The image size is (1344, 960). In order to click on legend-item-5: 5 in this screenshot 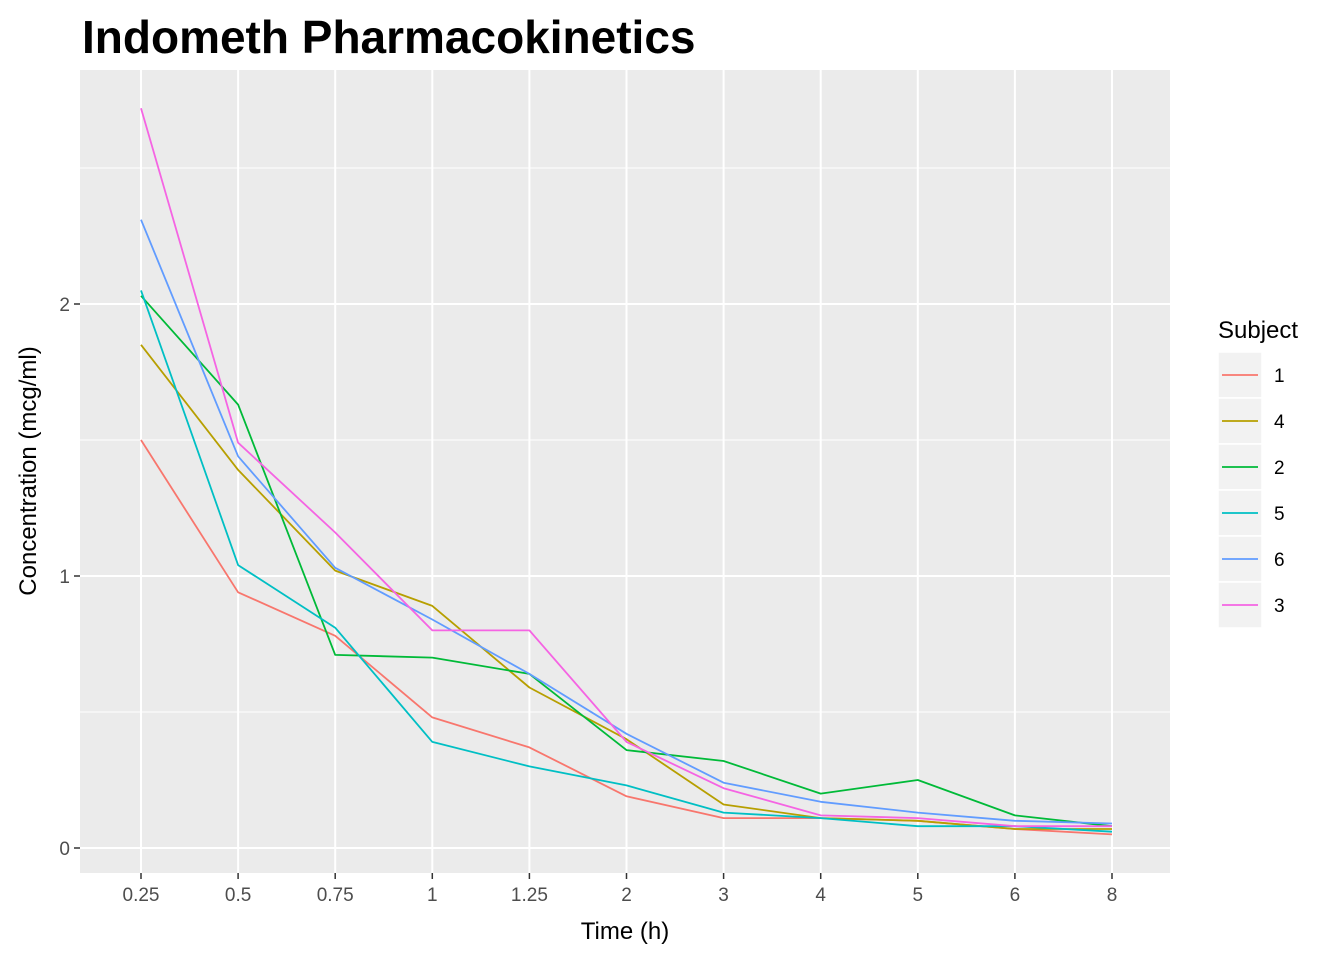, I will do `click(1251, 513)`.